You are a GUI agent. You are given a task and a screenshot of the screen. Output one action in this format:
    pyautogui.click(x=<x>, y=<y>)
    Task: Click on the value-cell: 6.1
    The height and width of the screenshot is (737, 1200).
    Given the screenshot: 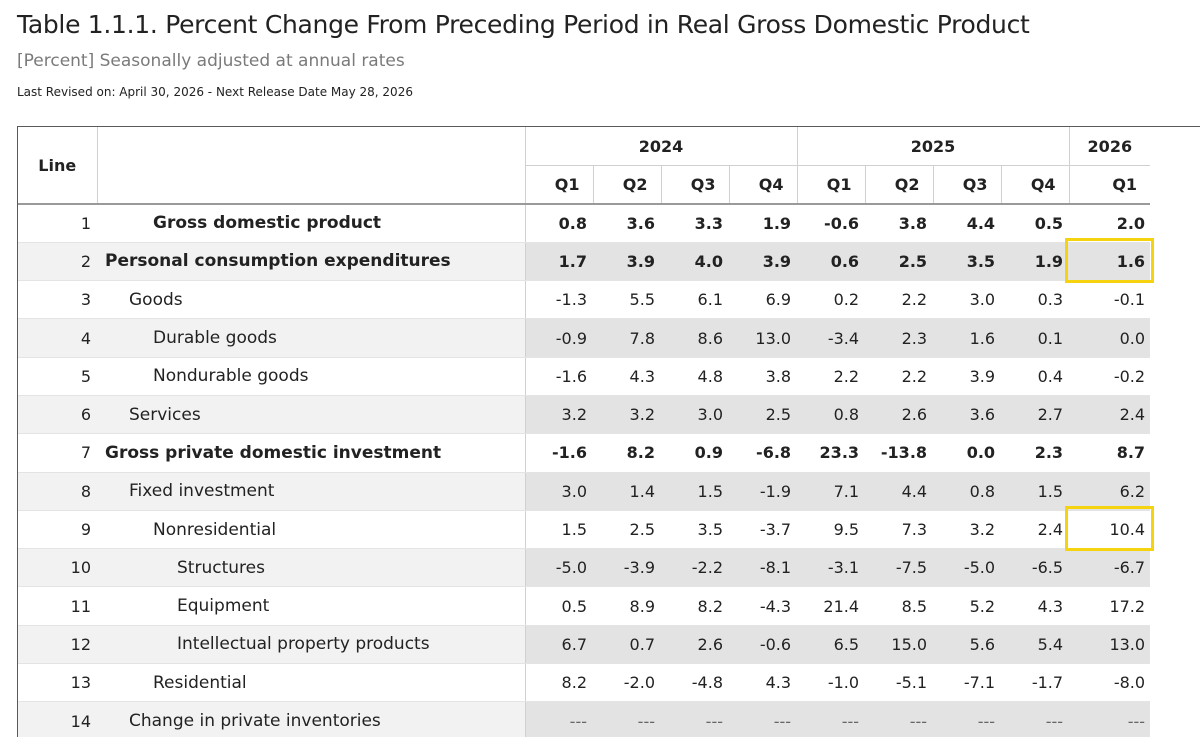 What is the action you would take?
    pyautogui.click(x=695, y=300)
    